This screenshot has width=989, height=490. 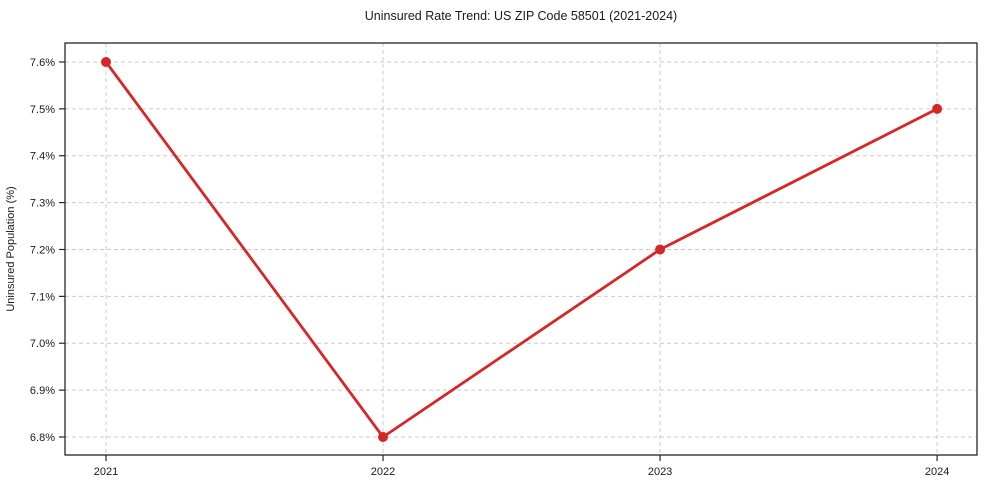 What do you see at coordinates (42, 297) in the screenshot?
I see `y-tick-label: 7.1%` at bounding box center [42, 297].